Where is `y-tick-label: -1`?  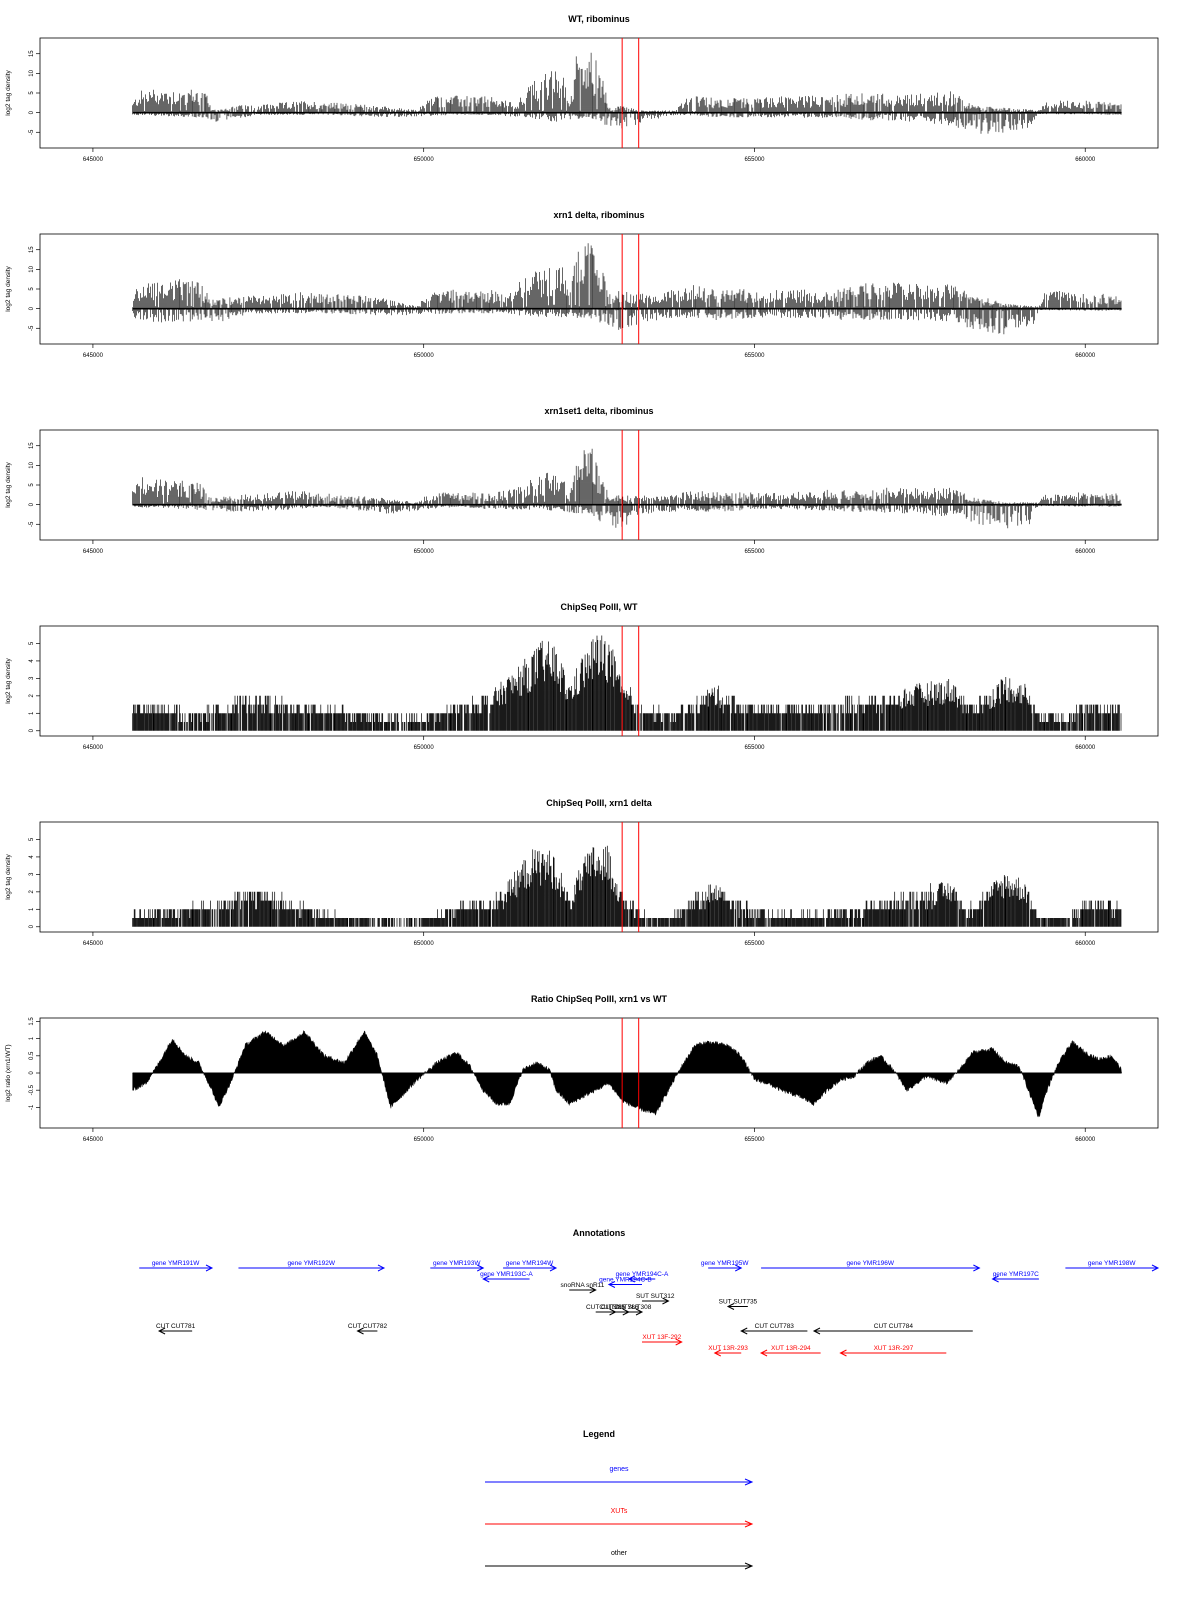
y-tick-label: -1 is located at coordinates (32, 1107).